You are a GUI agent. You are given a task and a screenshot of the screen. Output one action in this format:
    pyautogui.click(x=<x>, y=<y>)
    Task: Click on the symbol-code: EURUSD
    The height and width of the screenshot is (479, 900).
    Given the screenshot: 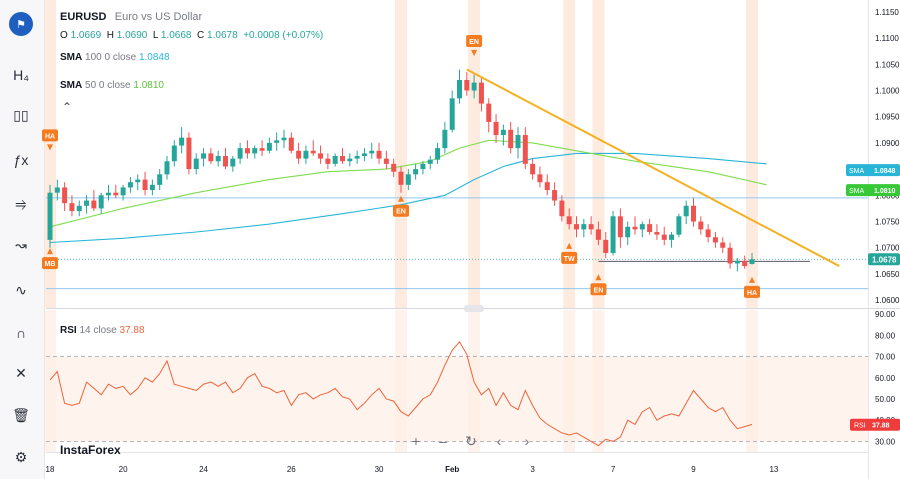 What is the action you would take?
    pyautogui.click(x=83, y=17)
    